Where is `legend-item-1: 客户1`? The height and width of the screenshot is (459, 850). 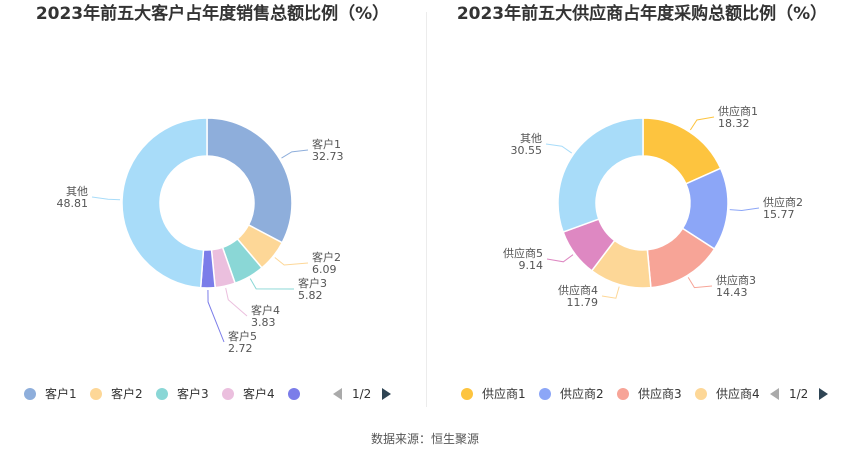 legend-item-1: 客户1 is located at coordinates (50, 394).